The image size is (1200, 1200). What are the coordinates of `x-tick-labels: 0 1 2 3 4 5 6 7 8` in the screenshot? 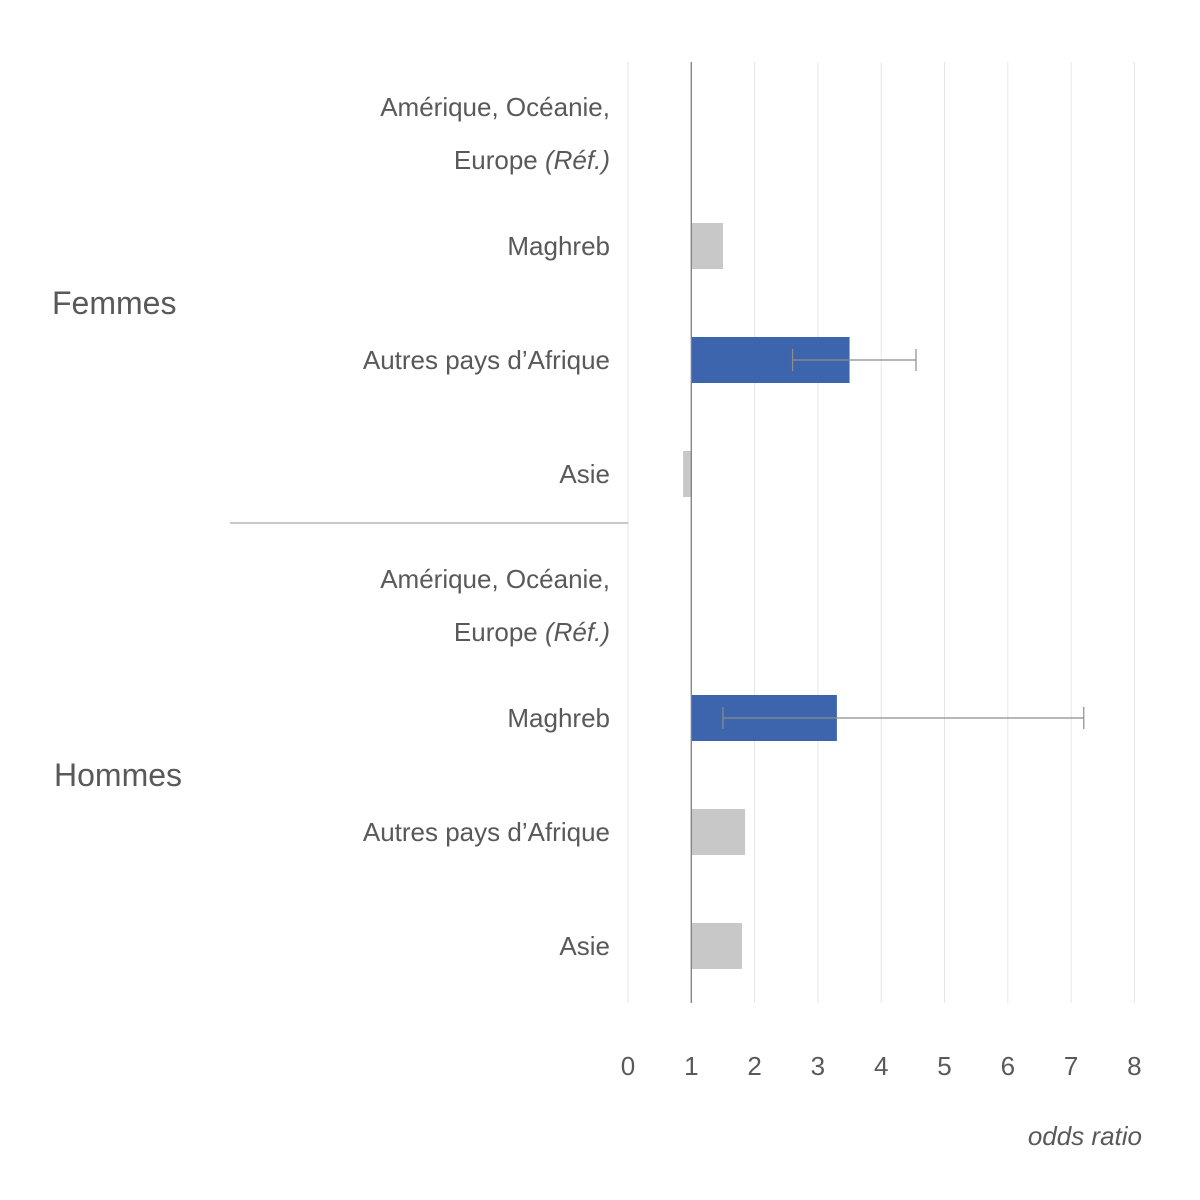 It's located at (881, 1066).